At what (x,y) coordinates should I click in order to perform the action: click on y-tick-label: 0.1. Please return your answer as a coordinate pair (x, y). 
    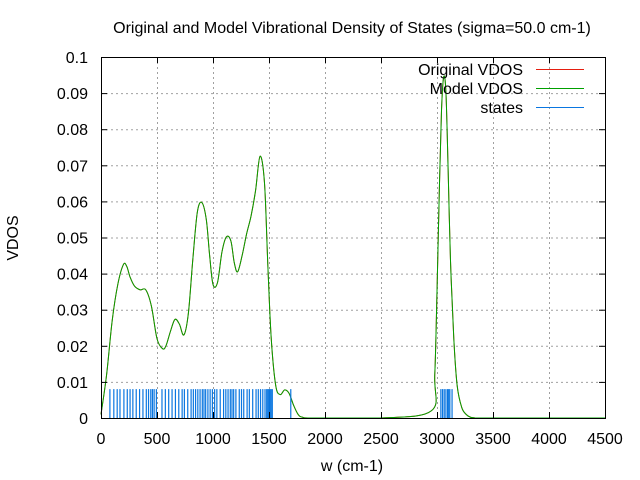
    Looking at the image, I should click on (77, 58).